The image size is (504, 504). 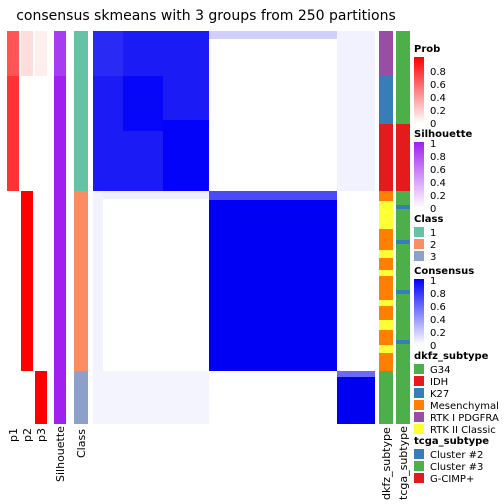 What do you see at coordinates (27, 435) in the screenshot?
I see `label-p2: p2` at bounding box center [27, 435].